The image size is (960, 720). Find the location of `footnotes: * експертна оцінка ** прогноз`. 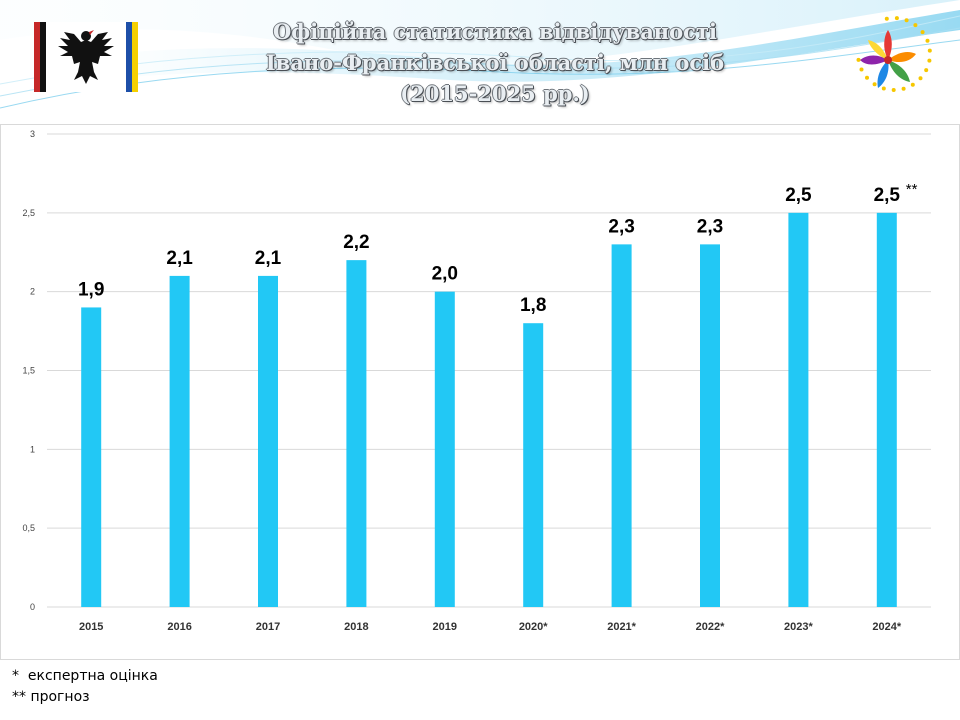

footnotes: * експертна оцінка ** прогноз is located at coordinates (85, 687).